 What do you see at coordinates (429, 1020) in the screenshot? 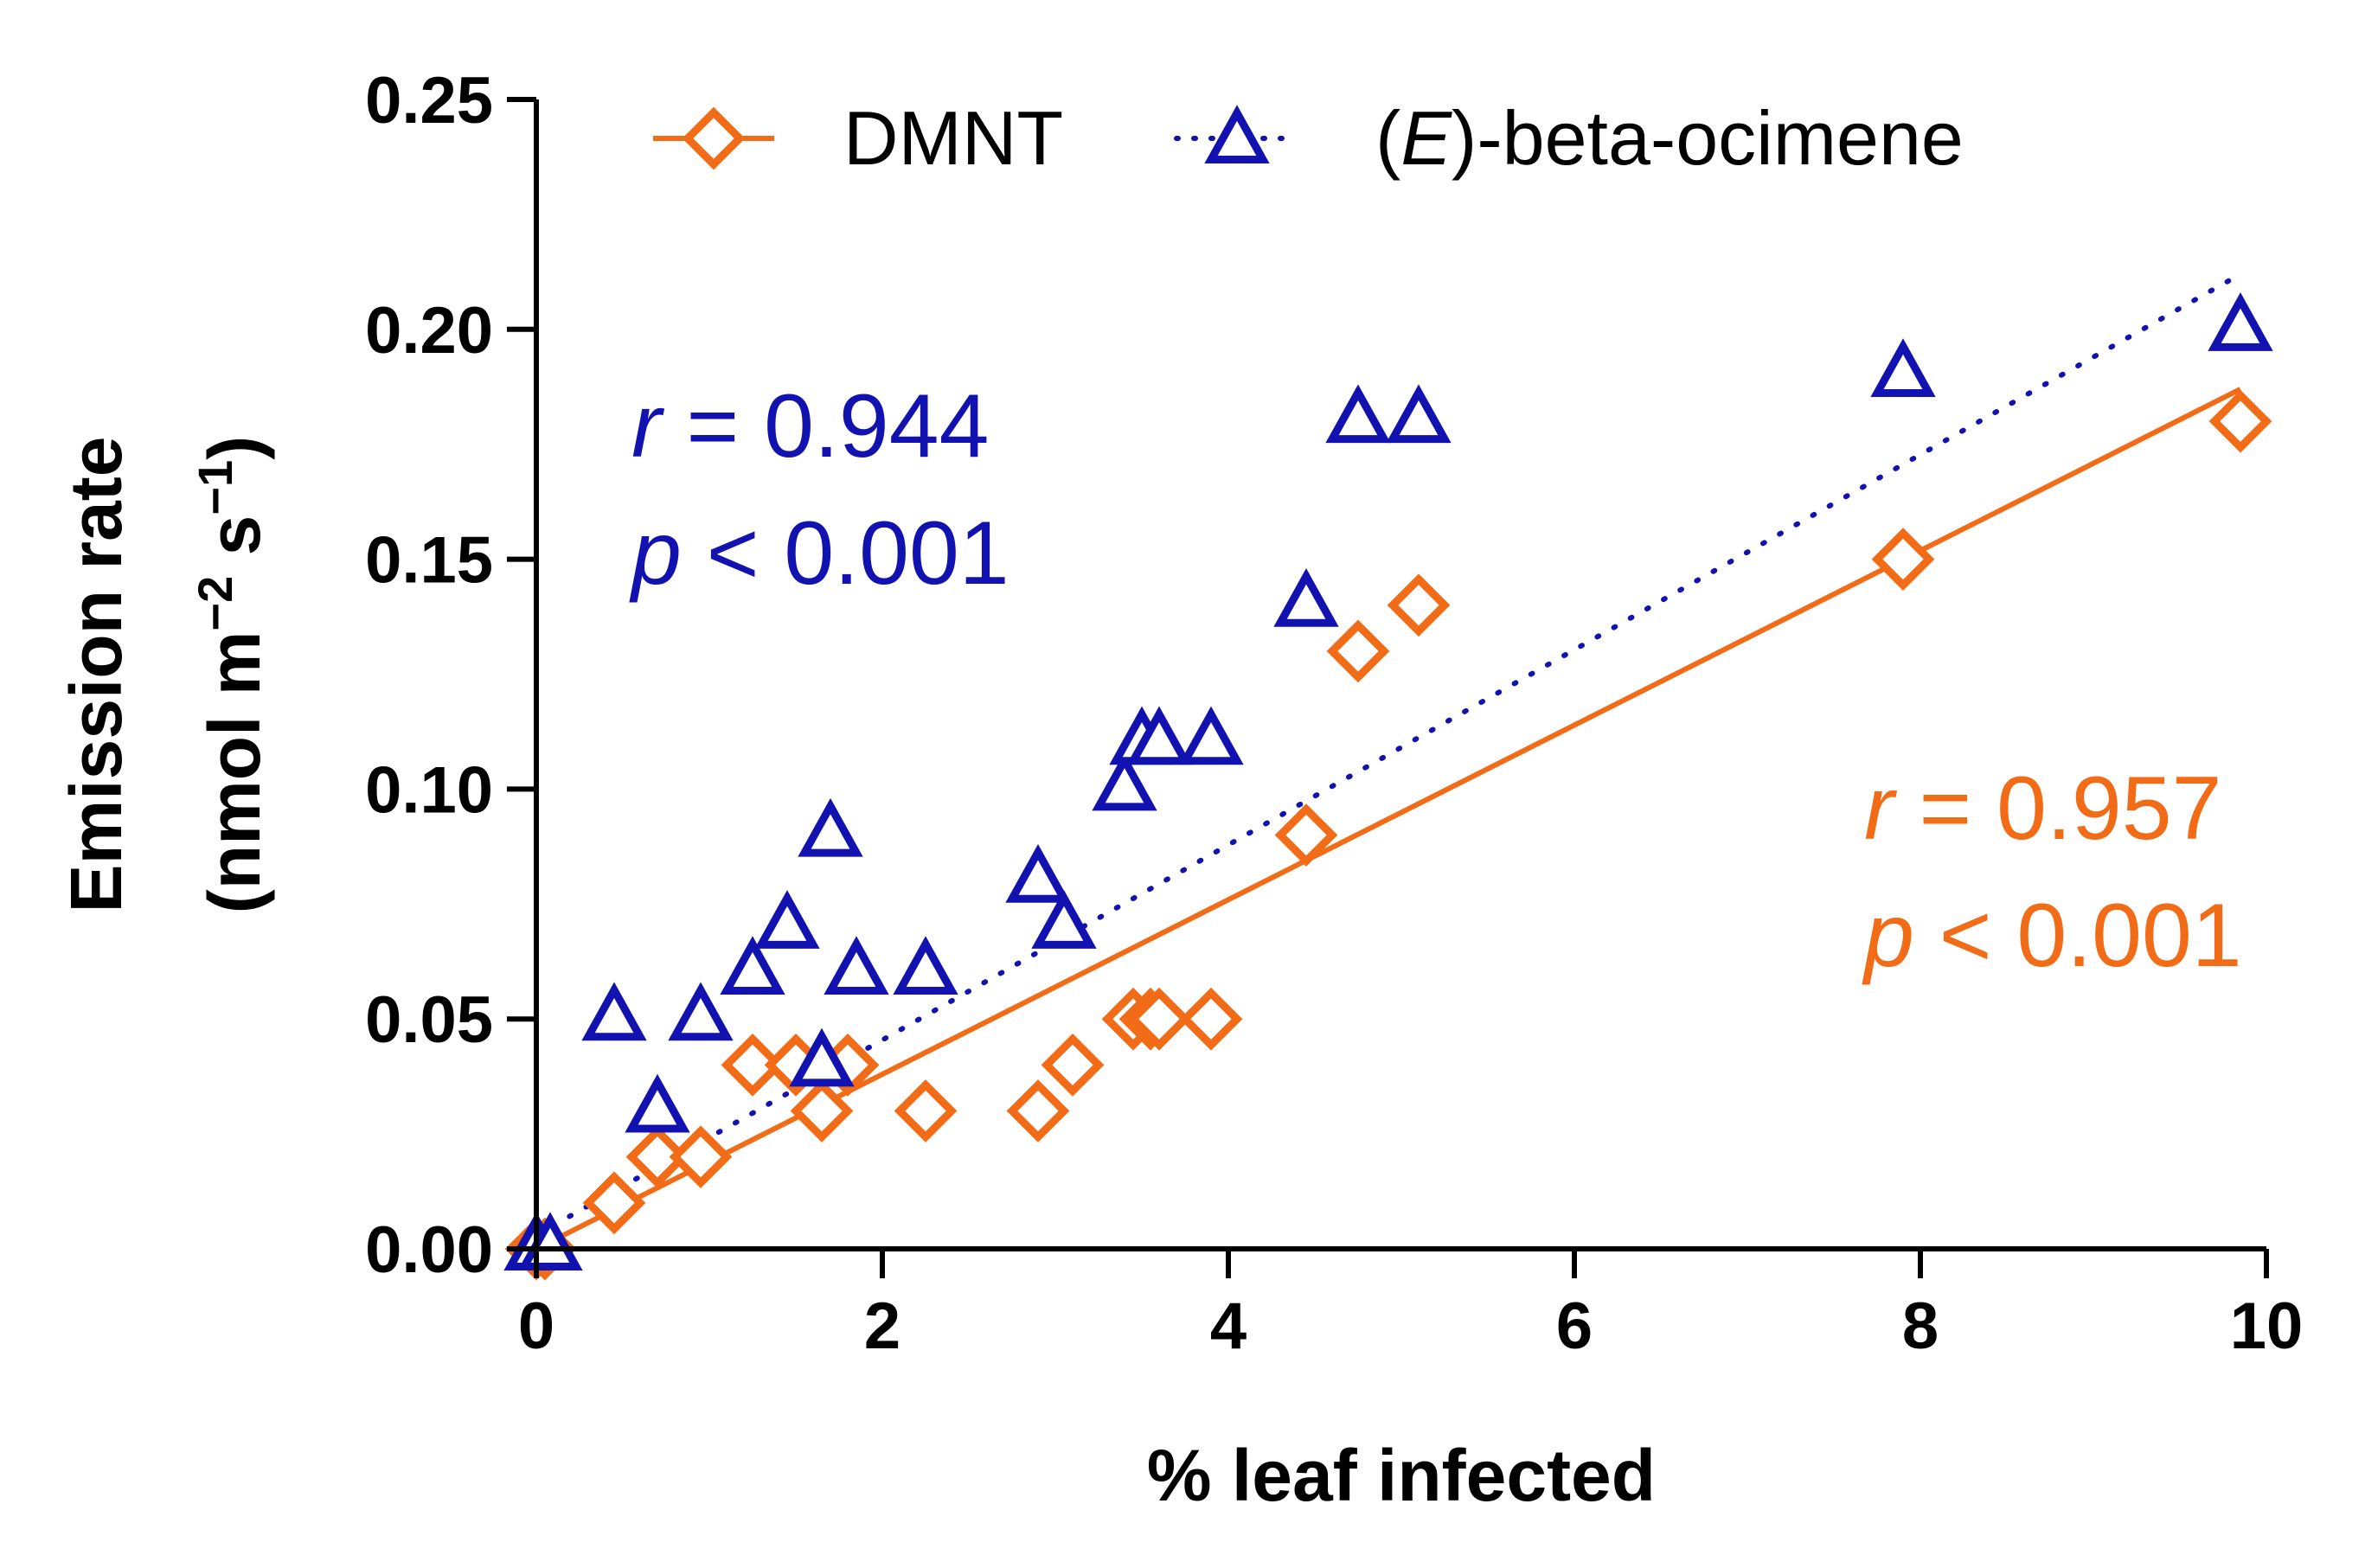
I see `y-tick-label: 0.05` at bounding box center [429, 1020].